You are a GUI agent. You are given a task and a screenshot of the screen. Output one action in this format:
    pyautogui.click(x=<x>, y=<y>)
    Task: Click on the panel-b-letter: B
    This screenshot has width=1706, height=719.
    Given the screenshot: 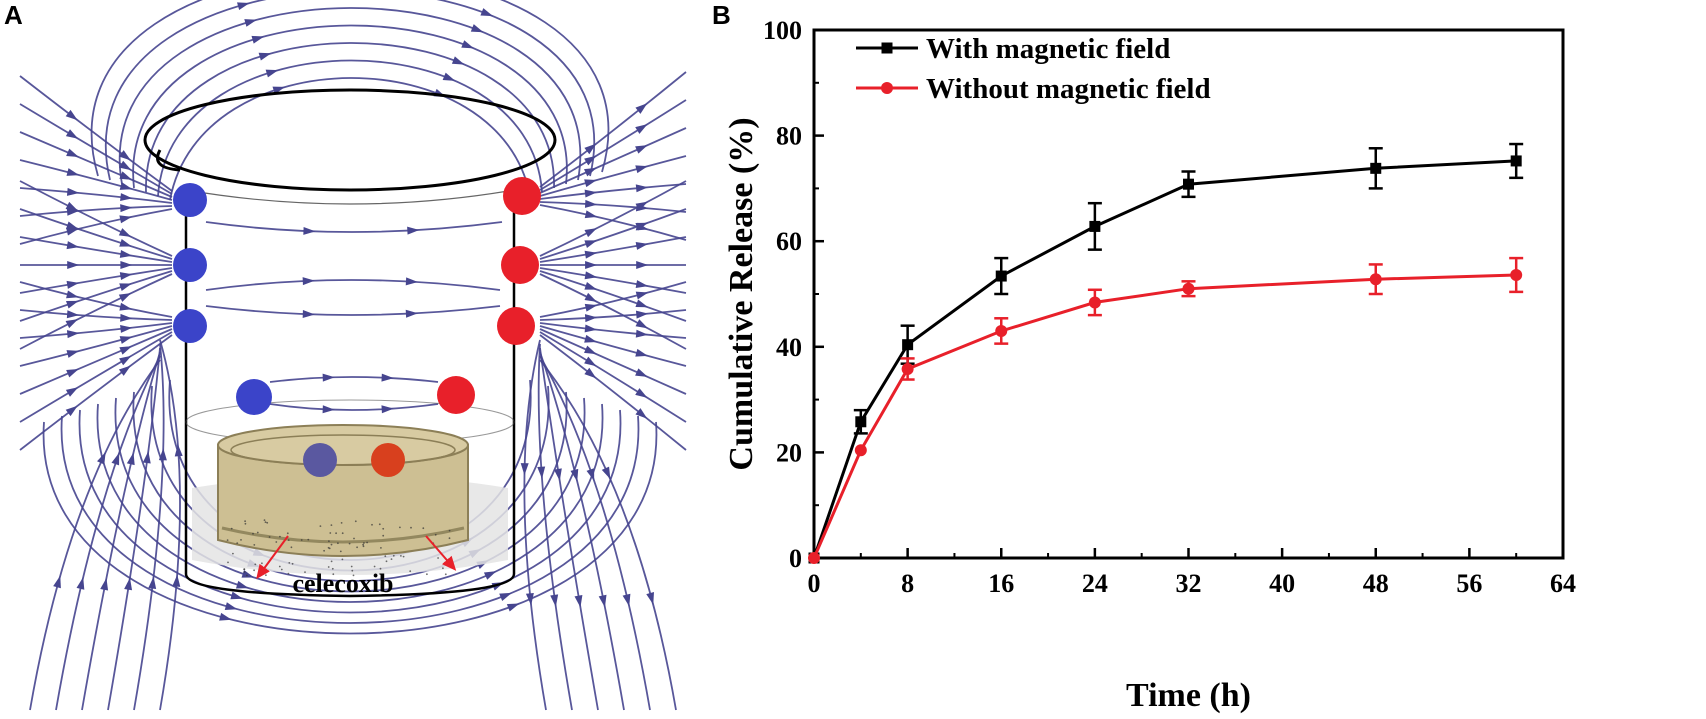 What is the action you would take?
    pyautogui.click(x=721, y=15)
    